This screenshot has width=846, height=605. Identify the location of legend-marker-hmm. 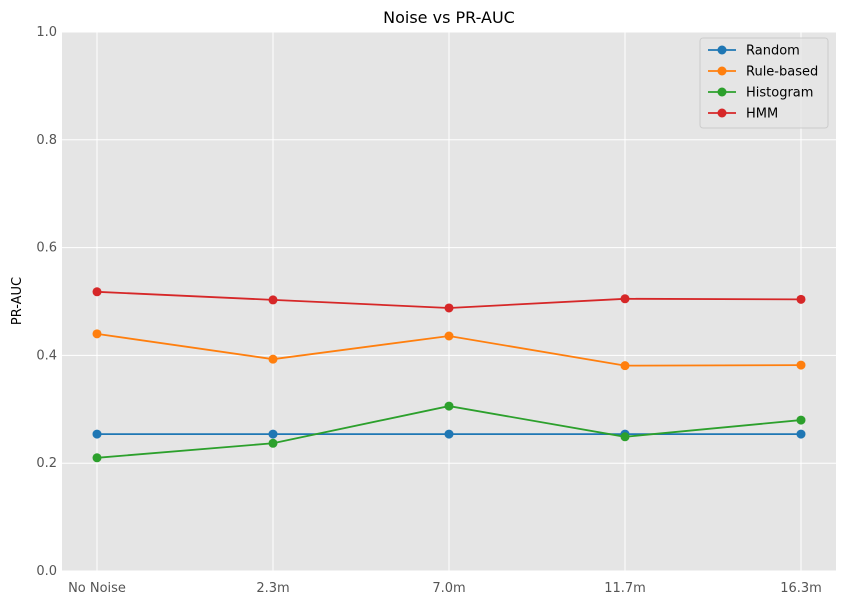
(722, 113).